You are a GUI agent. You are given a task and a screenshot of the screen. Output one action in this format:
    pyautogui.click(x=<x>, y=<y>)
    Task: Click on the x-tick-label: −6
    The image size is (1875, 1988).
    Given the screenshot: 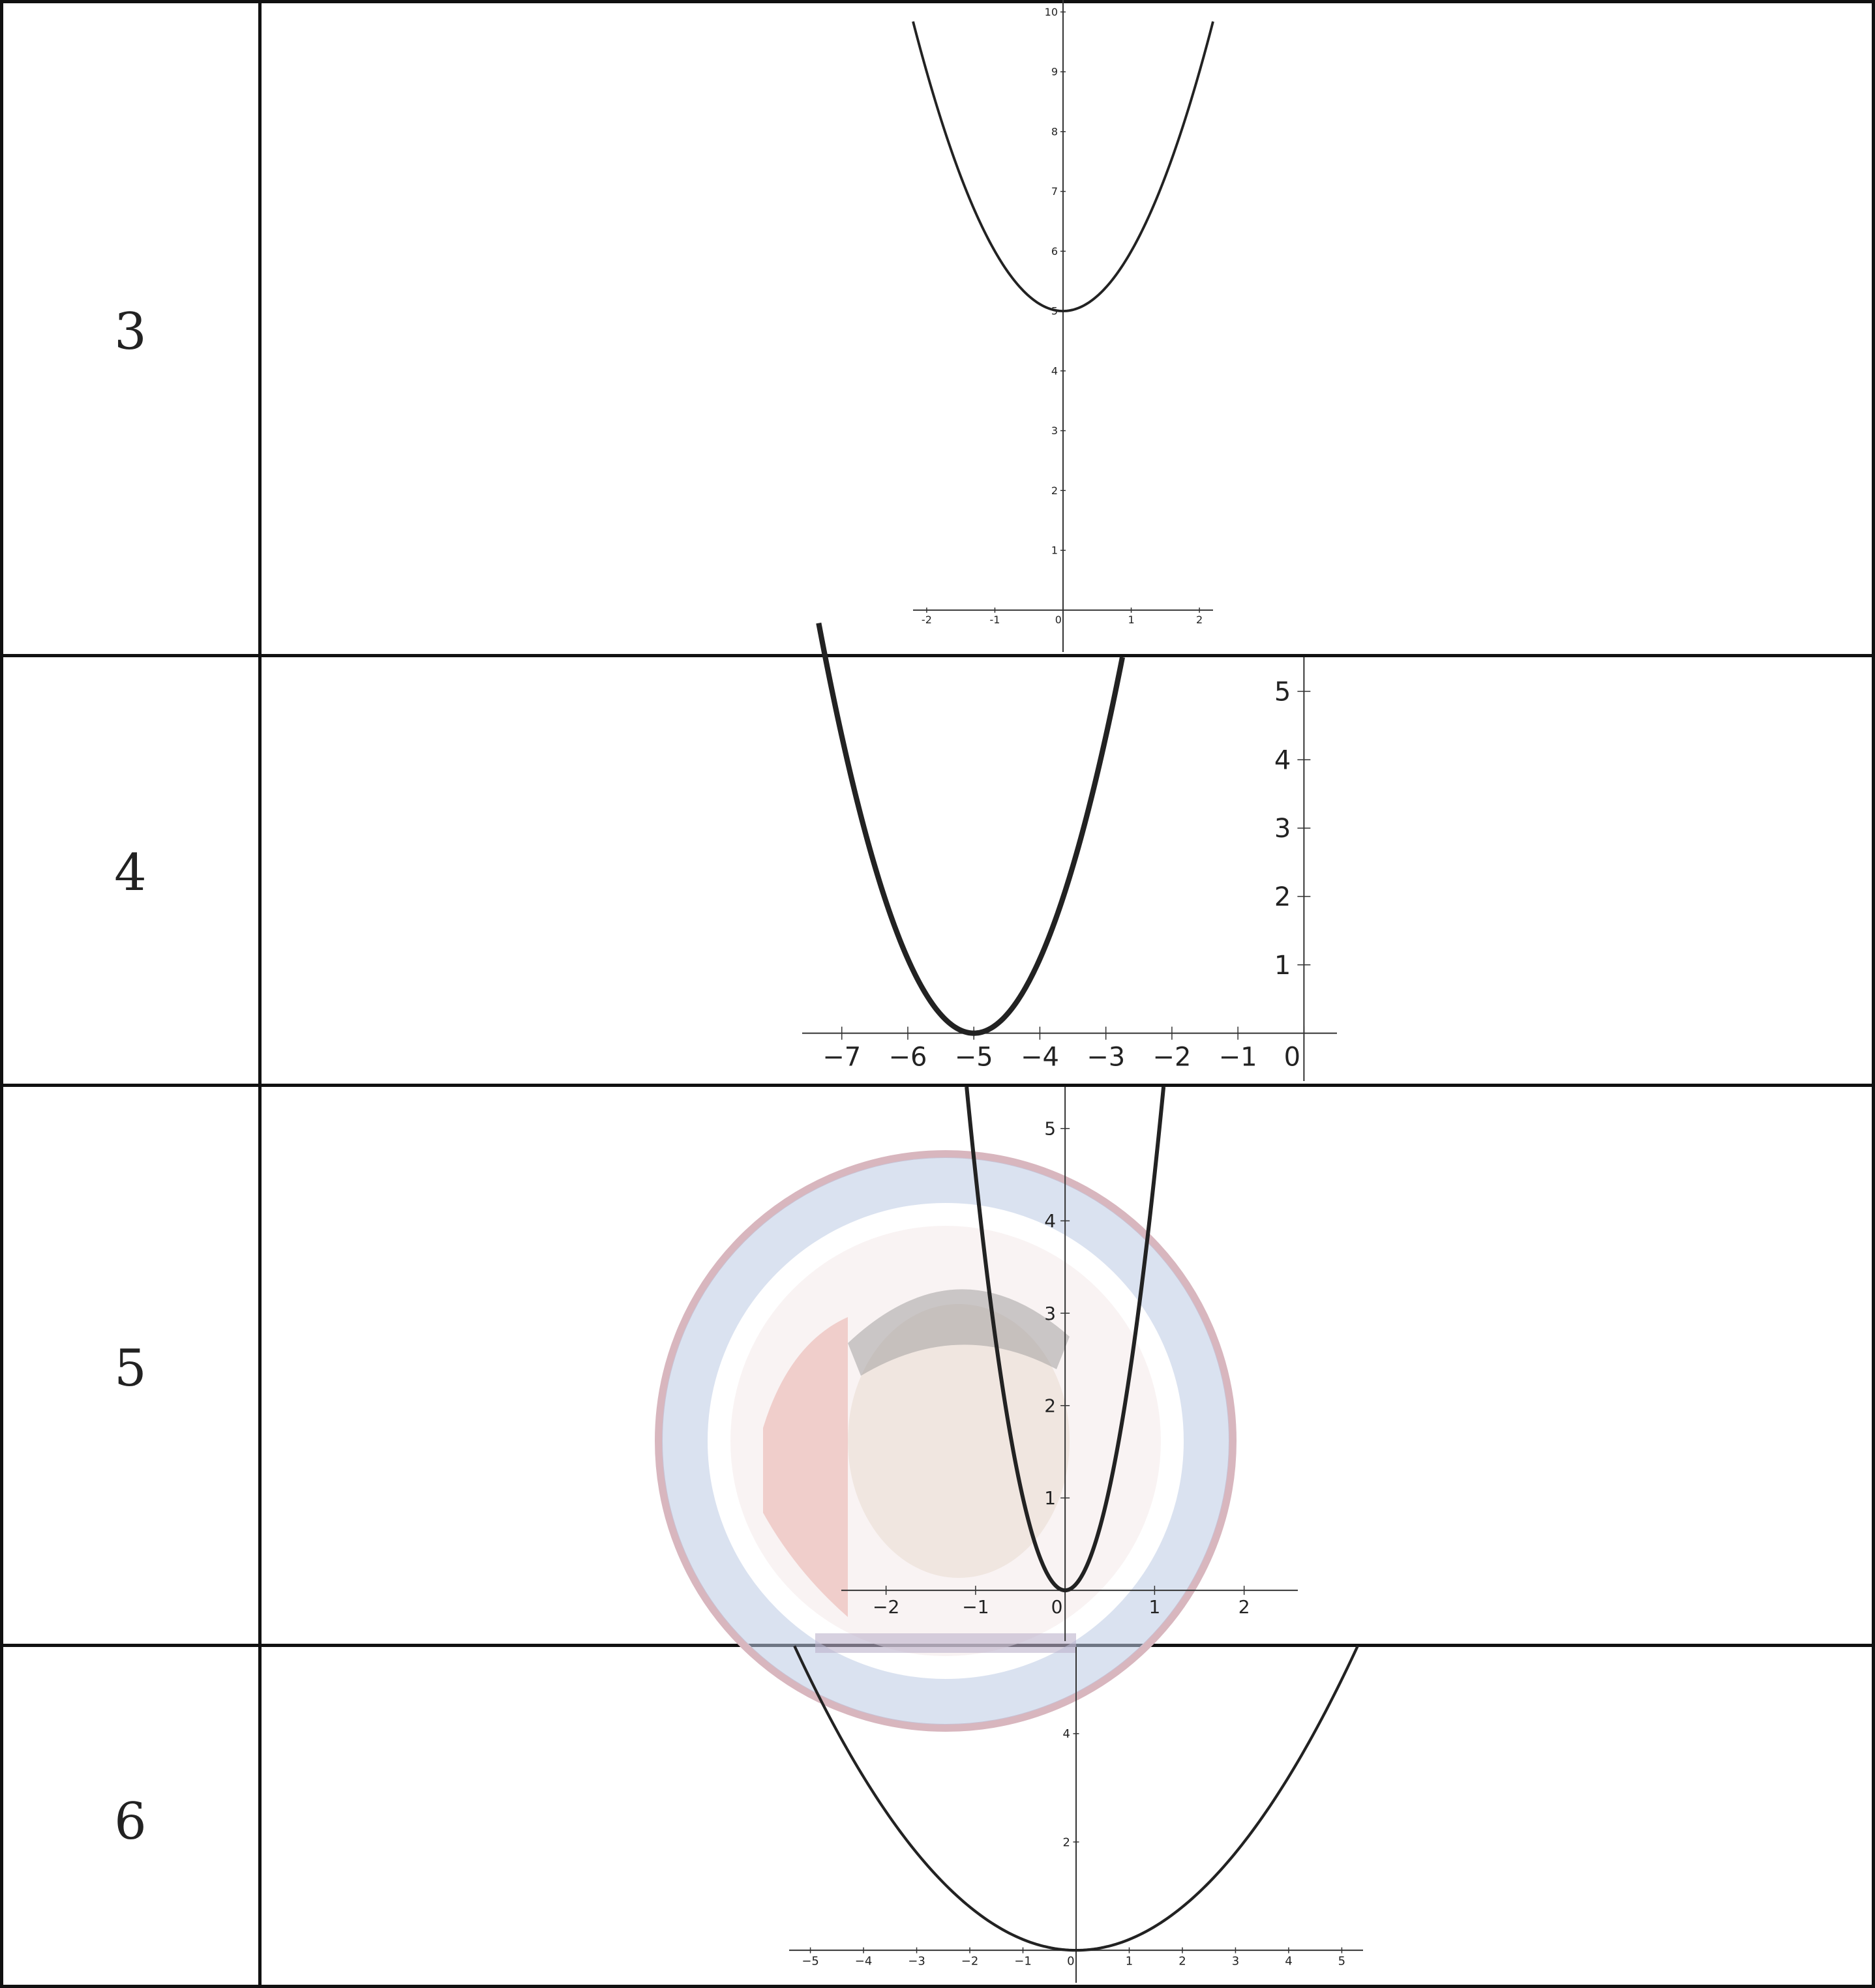 What is the action you would take?
    pyautogui.click(x=907, y=1058)
    